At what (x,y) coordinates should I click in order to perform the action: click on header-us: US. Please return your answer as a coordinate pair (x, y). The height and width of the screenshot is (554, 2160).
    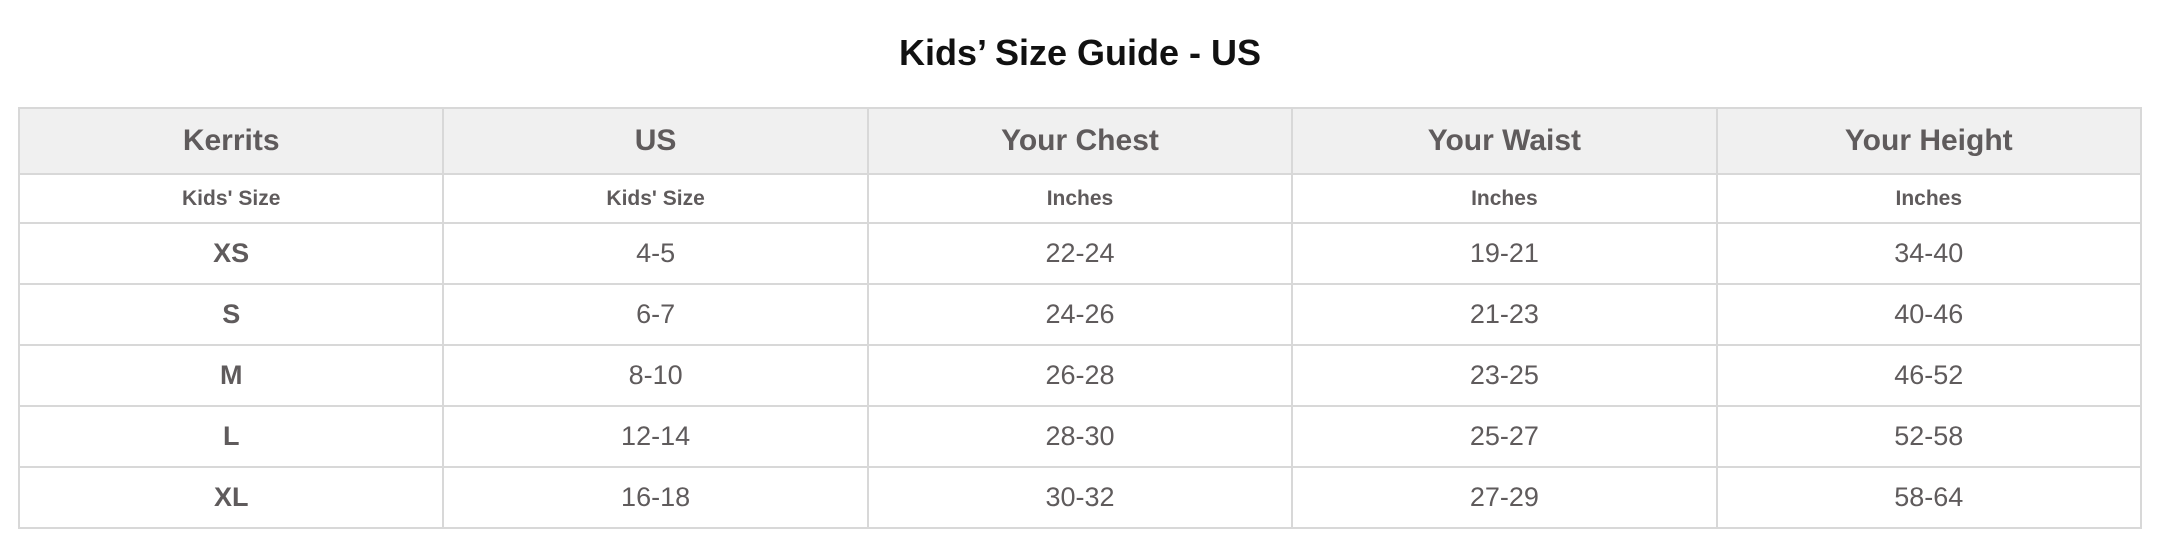
    Looking at the image, I should click on (655, 141).